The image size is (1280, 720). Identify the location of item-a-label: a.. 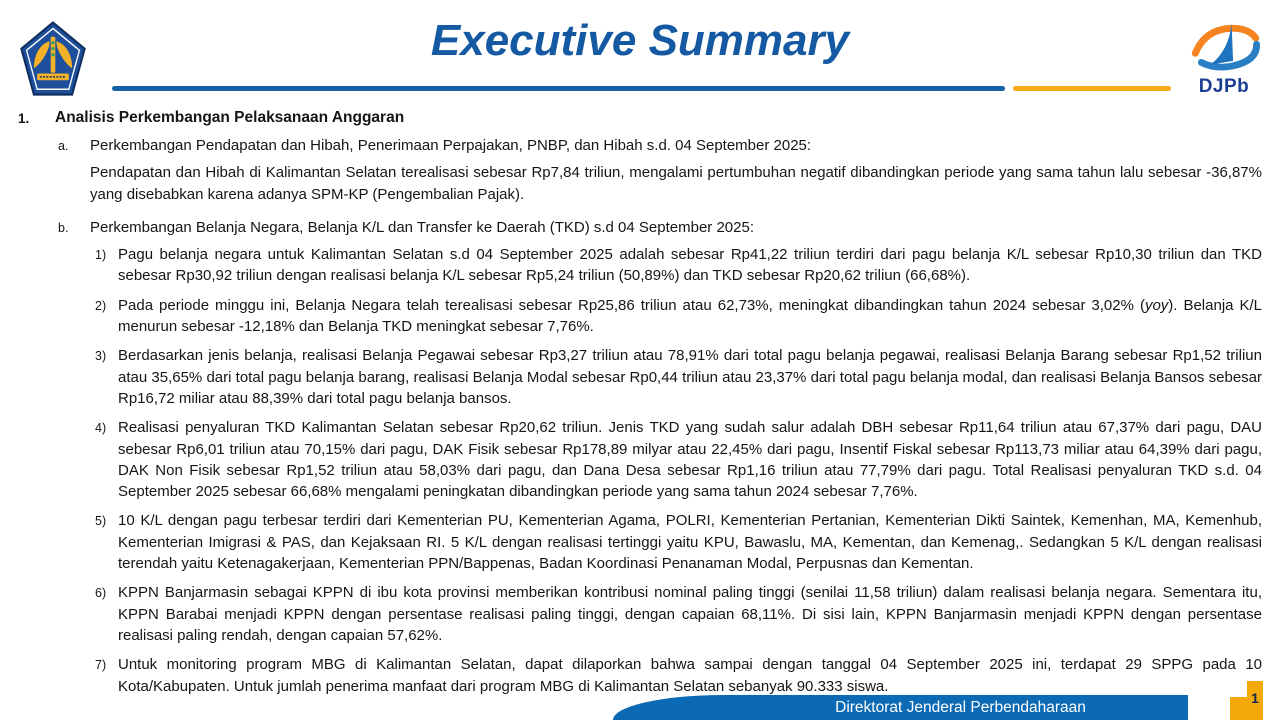
(63, 146).